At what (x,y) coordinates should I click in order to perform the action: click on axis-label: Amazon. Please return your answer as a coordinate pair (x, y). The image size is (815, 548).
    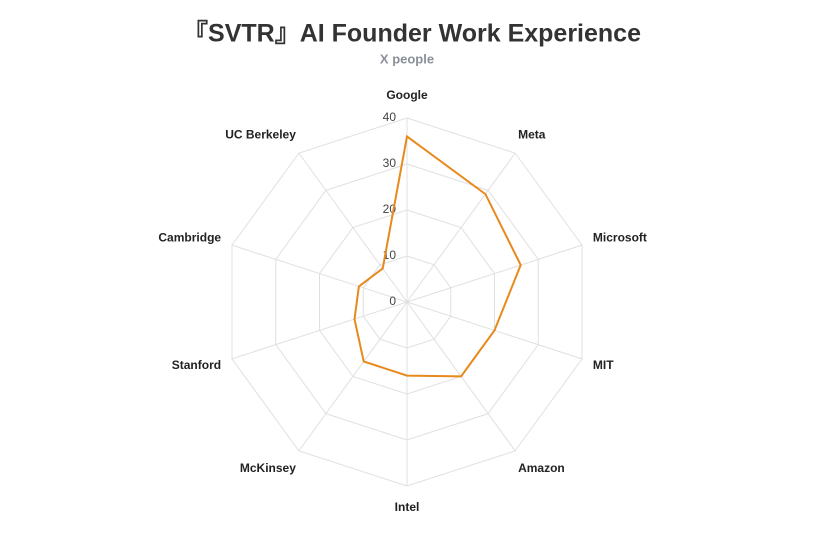
    Looking at the image, I should click on (541, 468).